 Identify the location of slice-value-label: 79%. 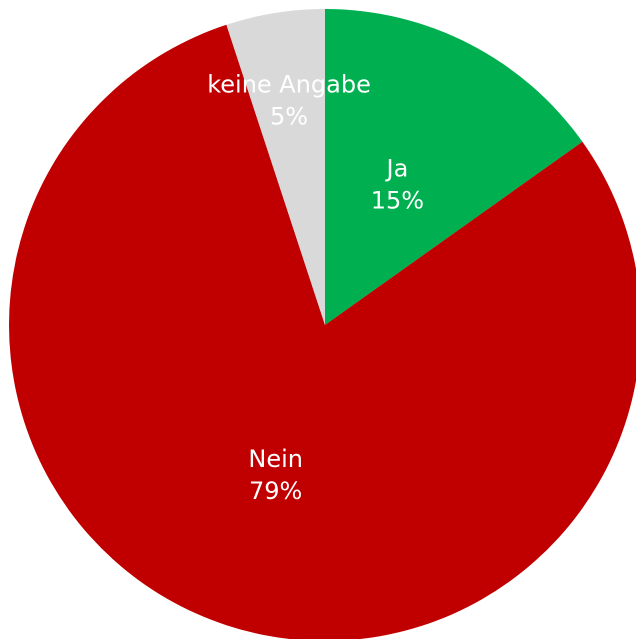
(275, 491).